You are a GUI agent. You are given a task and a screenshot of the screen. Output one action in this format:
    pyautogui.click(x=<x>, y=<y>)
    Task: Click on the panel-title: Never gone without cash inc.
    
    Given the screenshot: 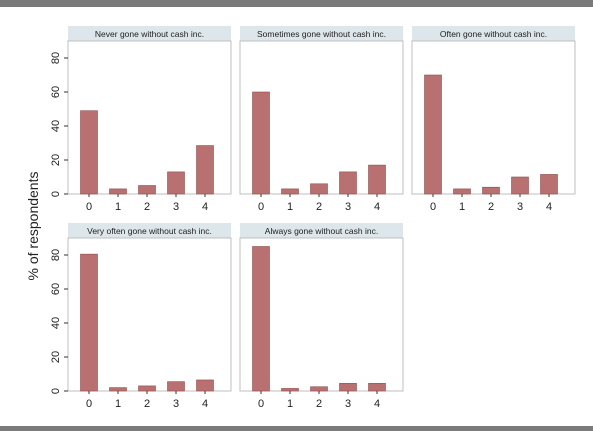 What is the action you would take?
    pyautogui.click(x=149, y=34)
    